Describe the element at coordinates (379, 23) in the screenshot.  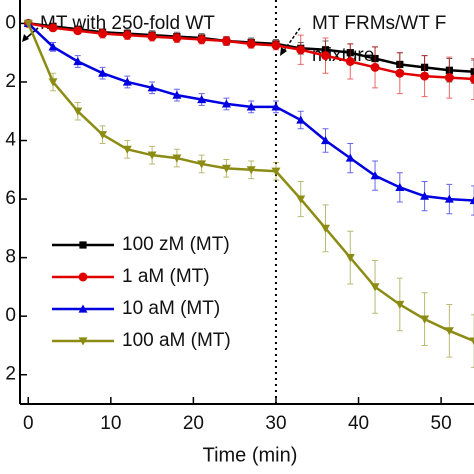
I see `annotation: MT FRMs/WT F` at that location.